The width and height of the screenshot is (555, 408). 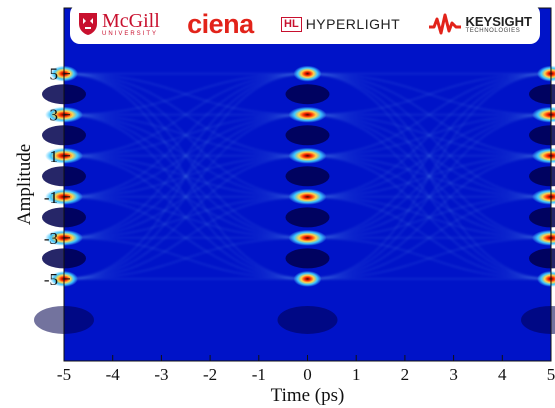 I want to click on hyperlight-logo: HL HYPERLIGHT, so click(x=340, y=24).